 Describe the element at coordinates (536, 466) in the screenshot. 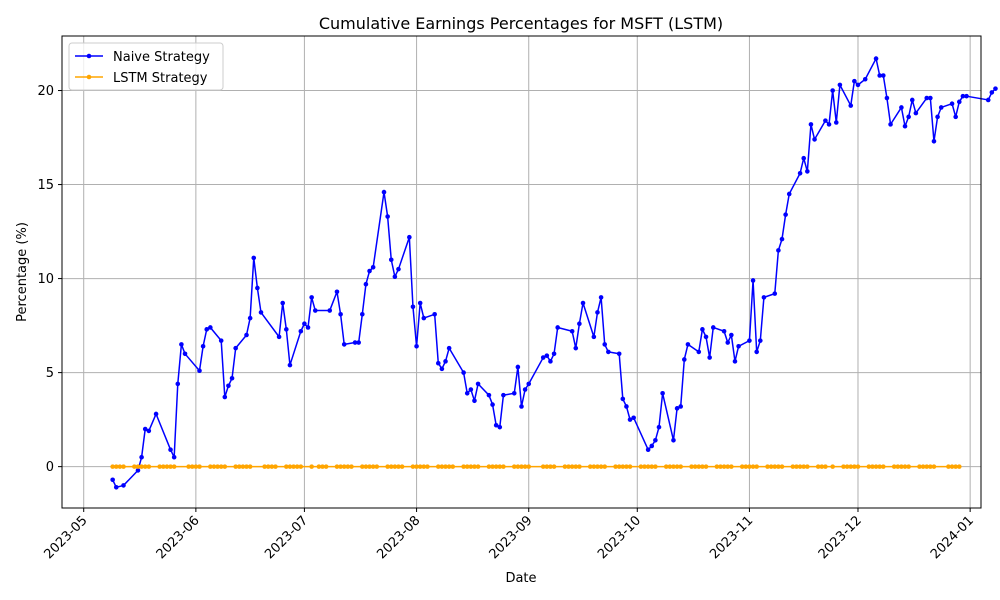

I see `lstm-strategy-series` at that location.